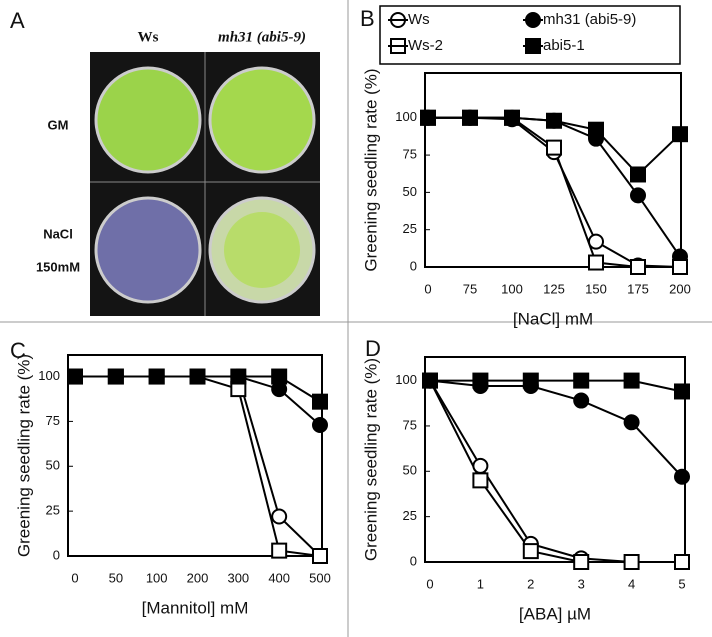 Image resolution: width=712 pixels, height=637 pixels. Describe the element at coordinates (367, 18) in the screenshot. I see `panel-label: B` at that location.